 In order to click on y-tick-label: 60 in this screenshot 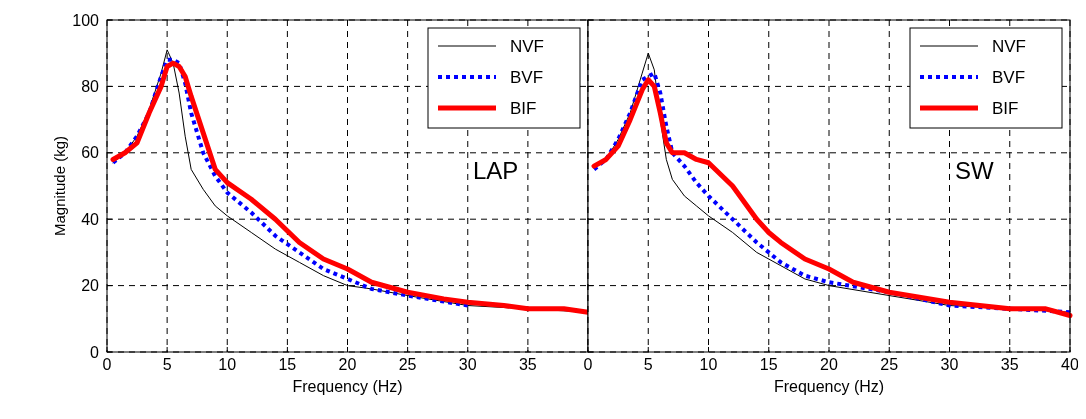, I will do `click(90, 153)`.